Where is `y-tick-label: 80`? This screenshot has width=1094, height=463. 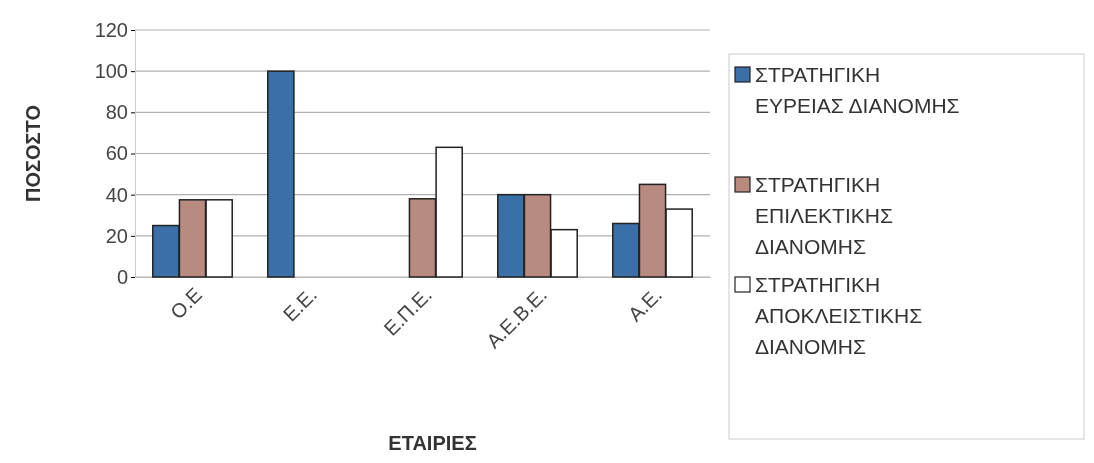 y-tick-label: 80 is located at coordinates (116, 112).